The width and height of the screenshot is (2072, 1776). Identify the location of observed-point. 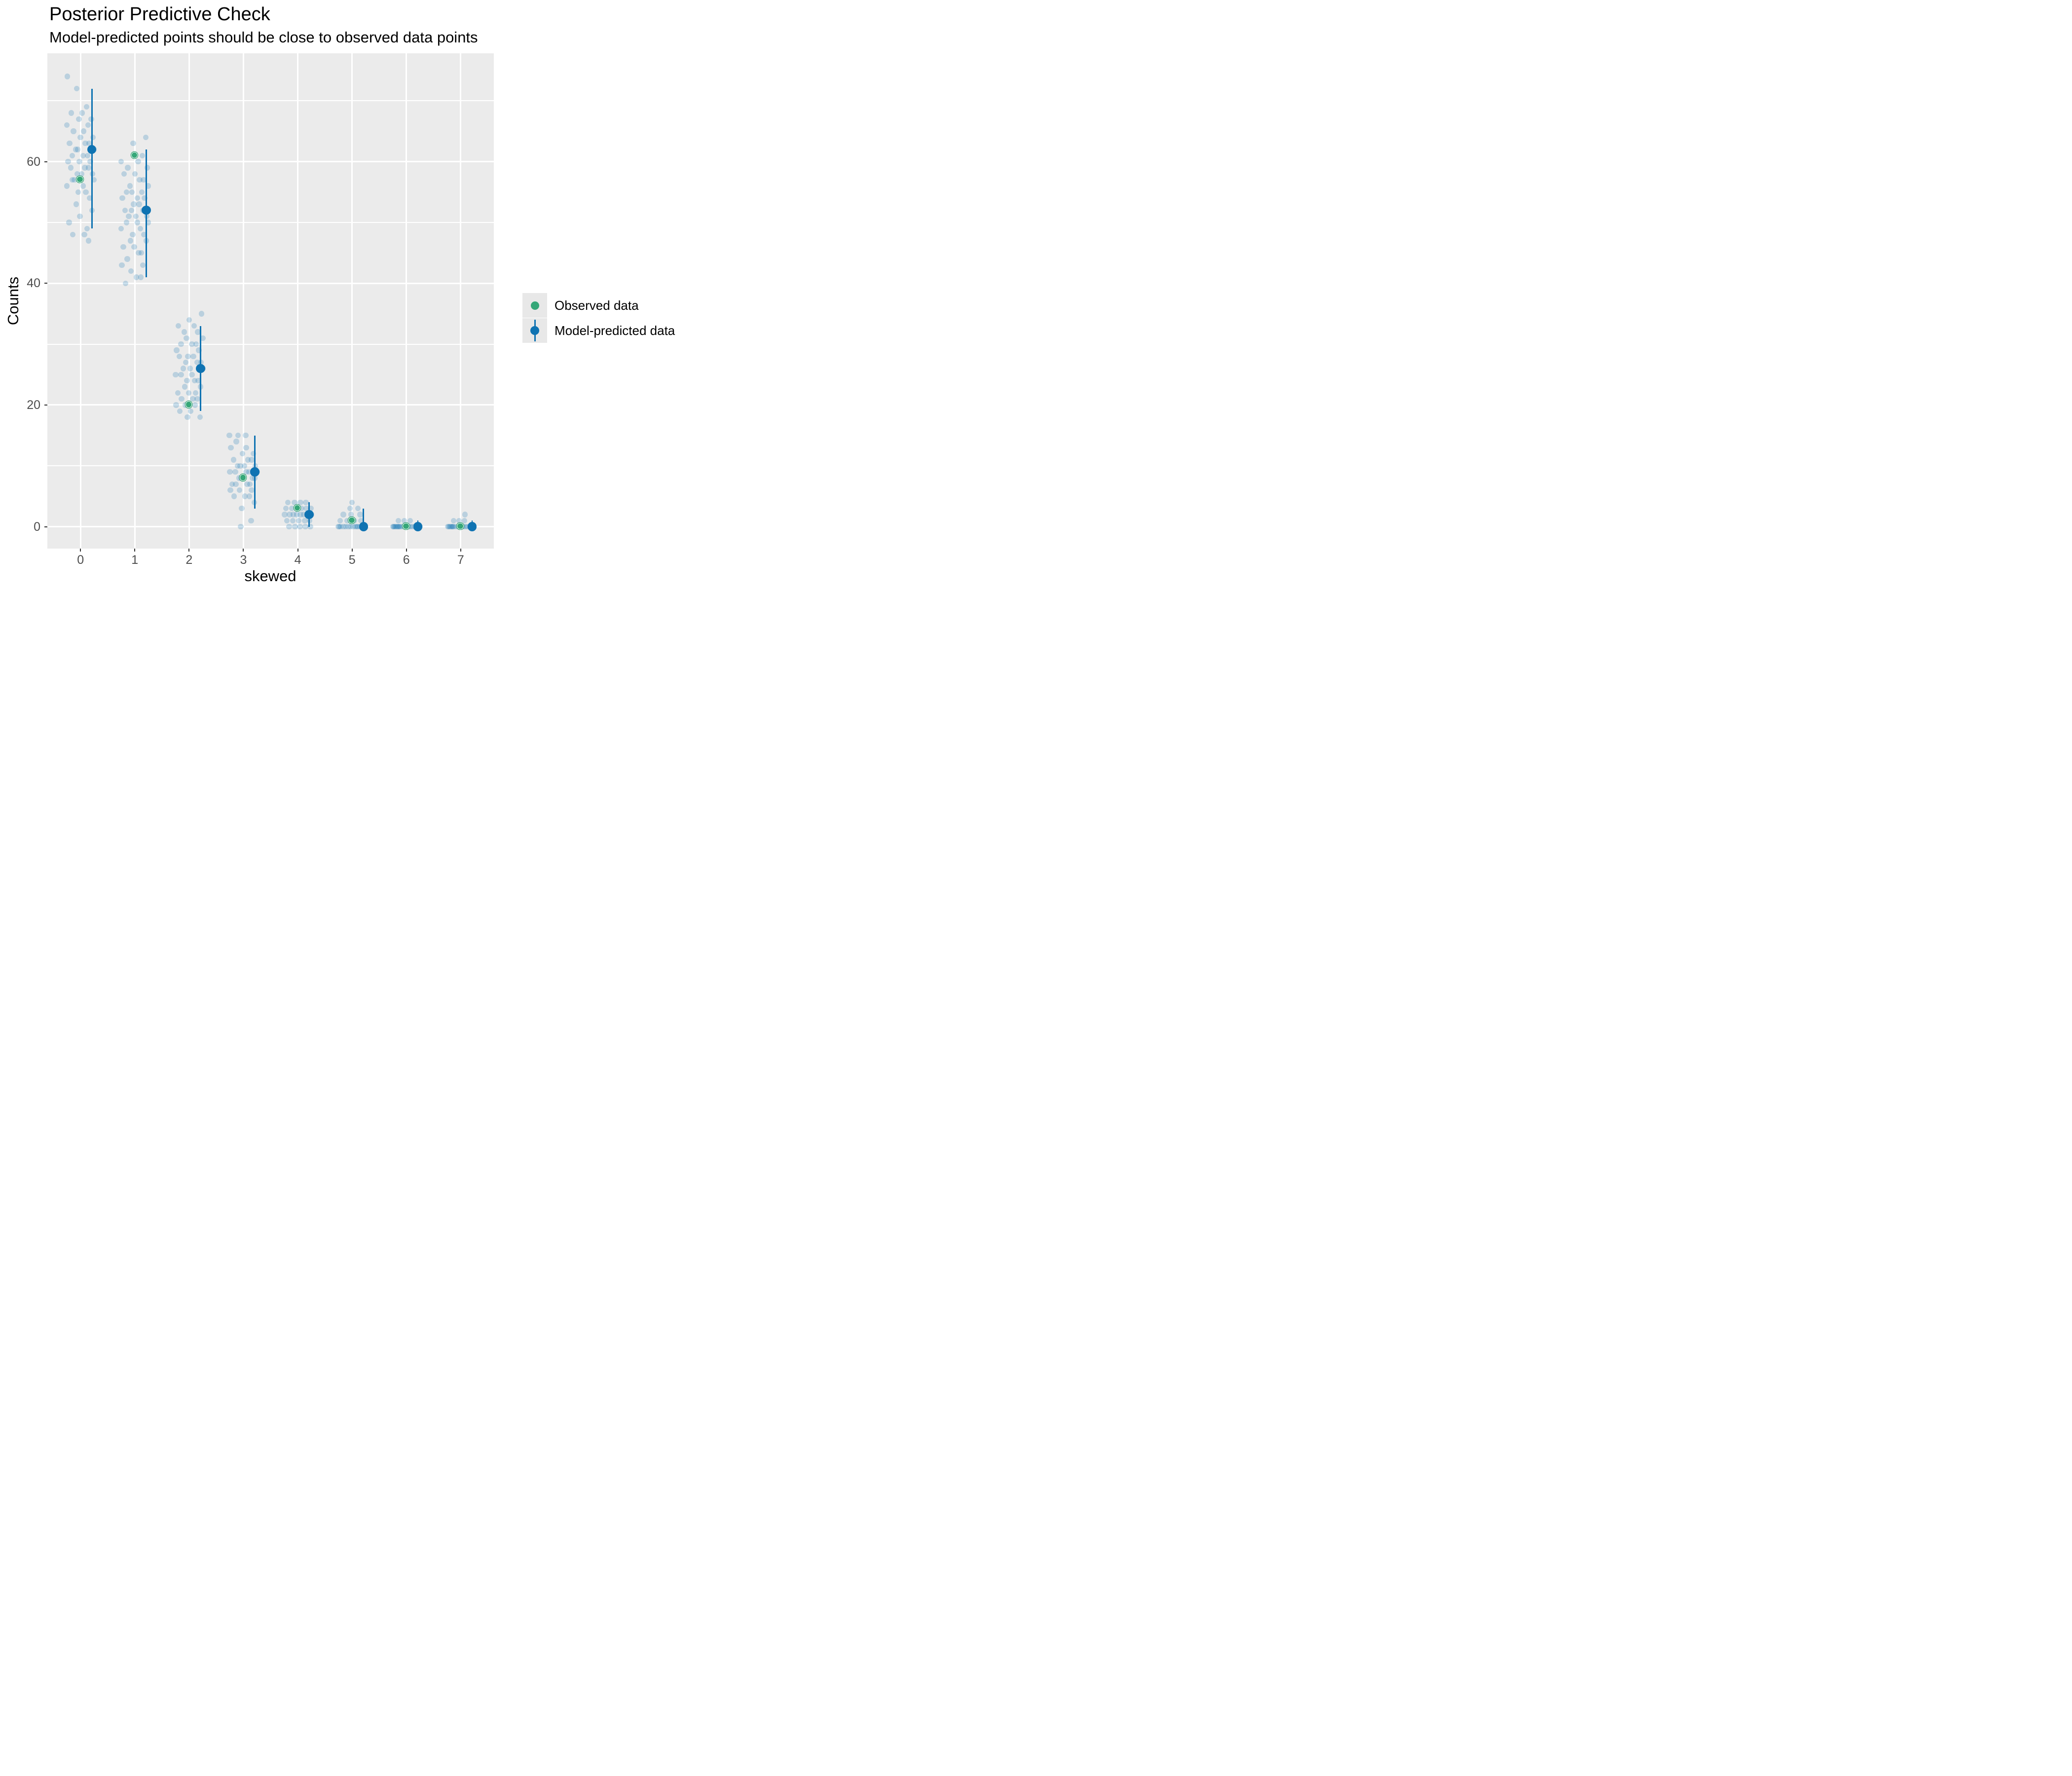
(298, 508).